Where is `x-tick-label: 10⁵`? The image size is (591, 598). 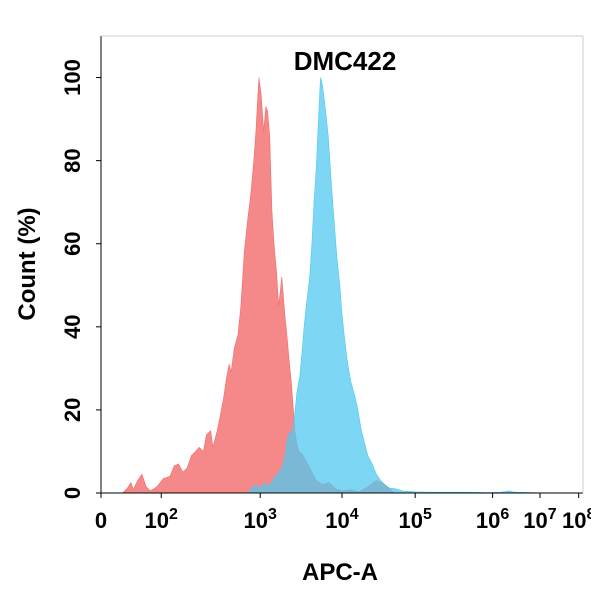 x-tick-label: 10⁵ is located at coordinates (414, 519).